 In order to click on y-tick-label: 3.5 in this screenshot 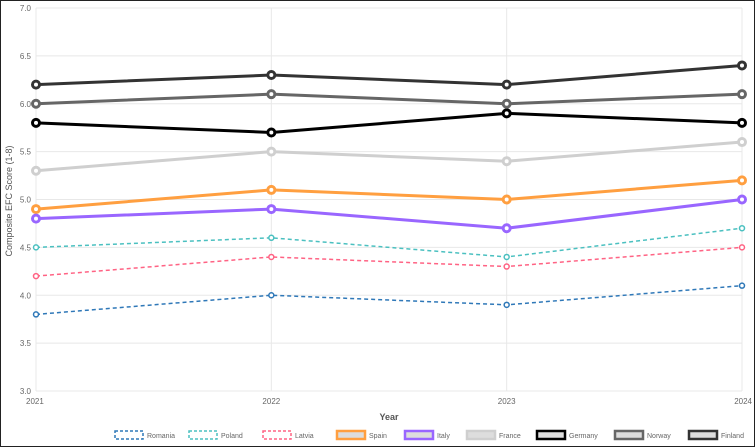, I will do `click(26, 343)`.